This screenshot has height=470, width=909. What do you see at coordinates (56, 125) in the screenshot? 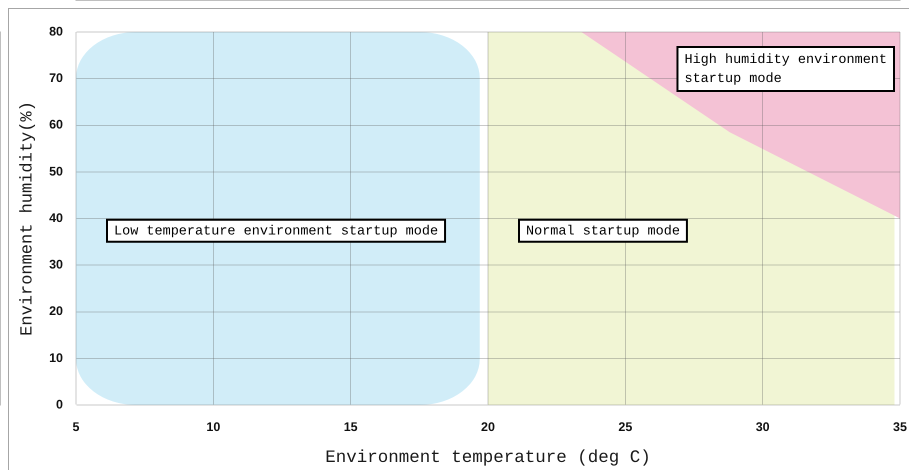
I see `y-tick-label: 60` at bounding box center [56, 125].